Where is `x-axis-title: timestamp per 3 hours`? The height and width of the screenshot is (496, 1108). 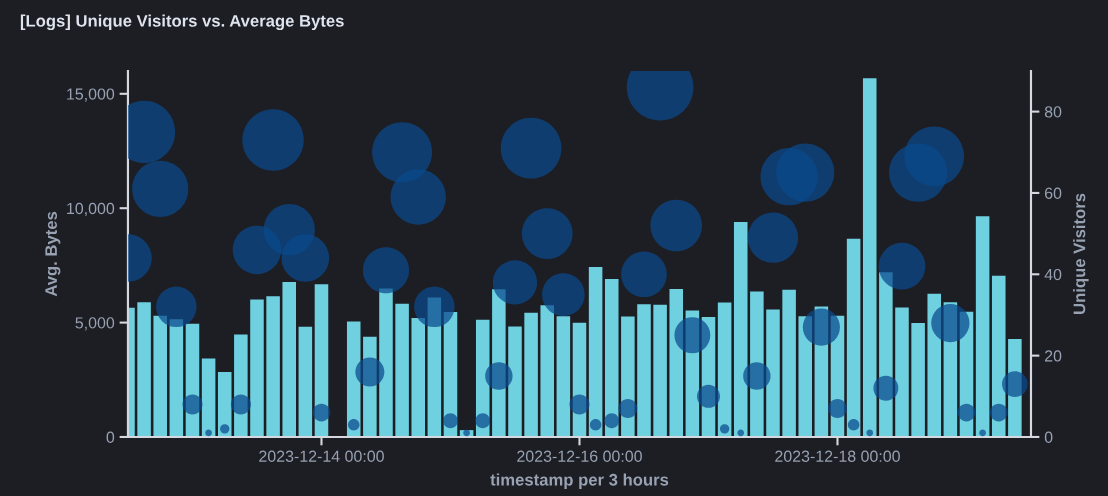 x-axis-title: timestamp per 3 hours is located at coordinates (579, 481).